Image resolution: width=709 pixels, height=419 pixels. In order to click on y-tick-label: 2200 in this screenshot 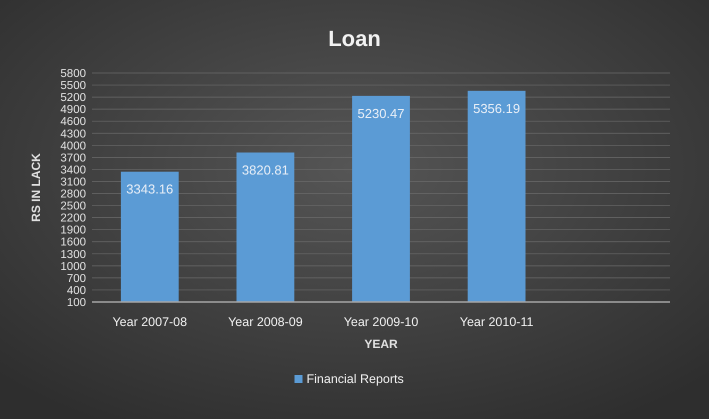, I will do `click(73, 218)`.